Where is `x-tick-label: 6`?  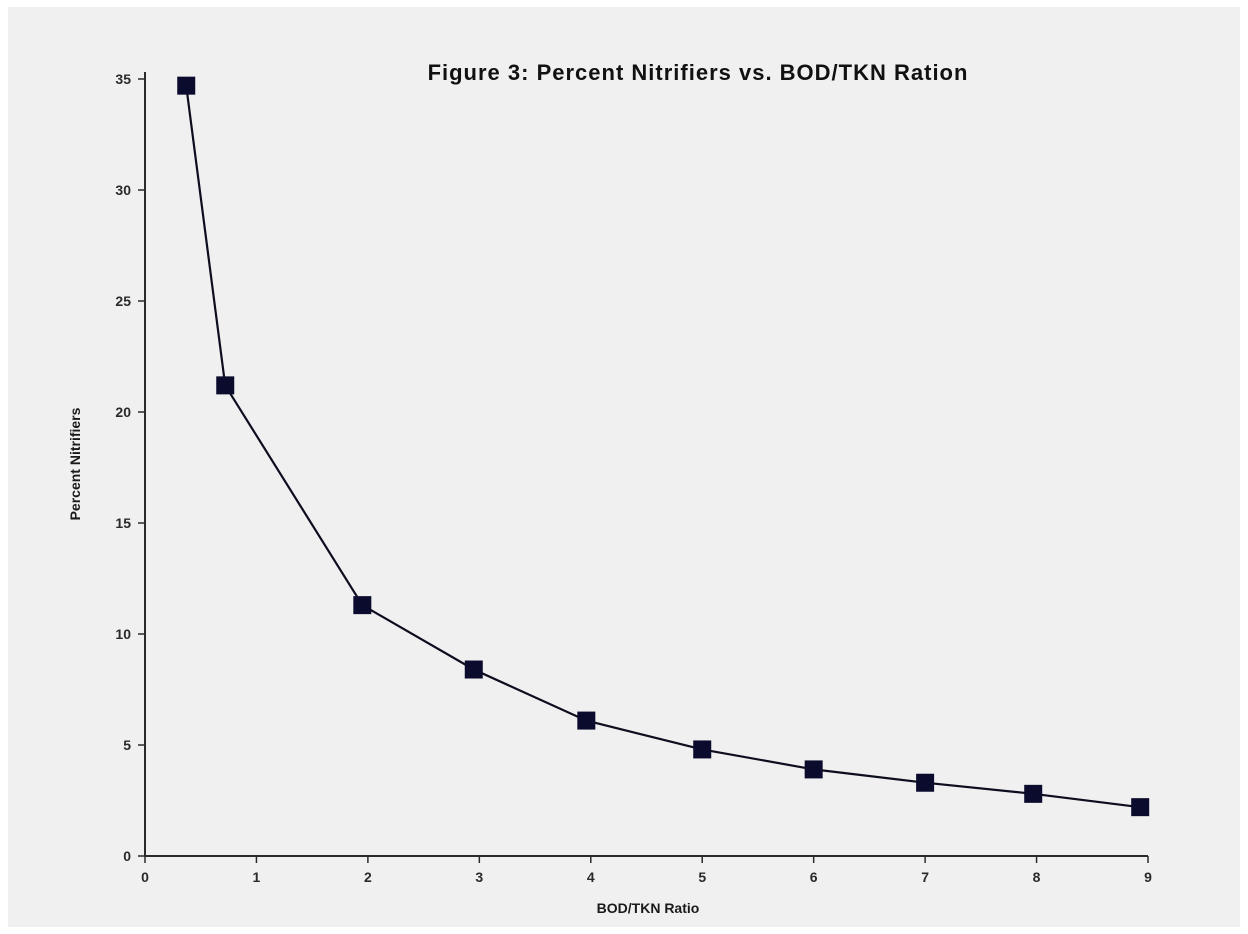
x-tick-label: 6 is located at coordinates (814, 877).